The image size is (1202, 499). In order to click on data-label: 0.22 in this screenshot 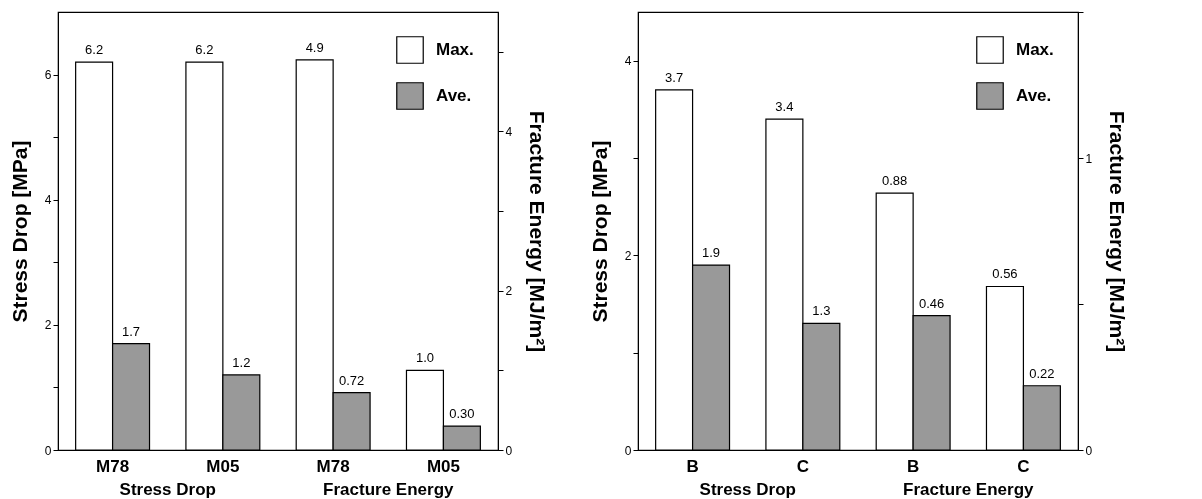, I will do `click(1042, 373)`.